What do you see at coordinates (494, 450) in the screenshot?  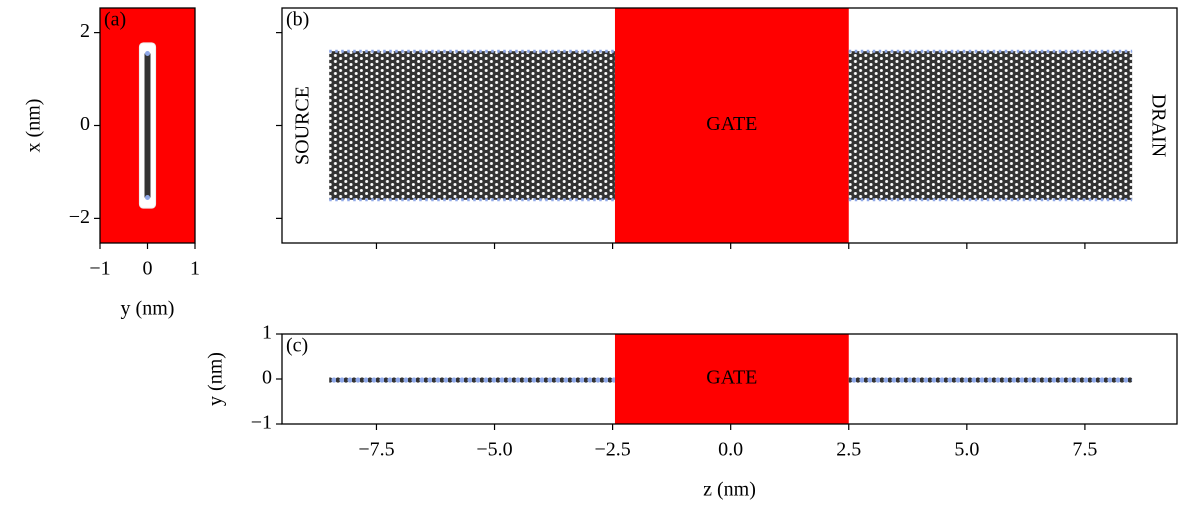 I see `x-tick-label: −5.0` at bounding box center [494, 450].